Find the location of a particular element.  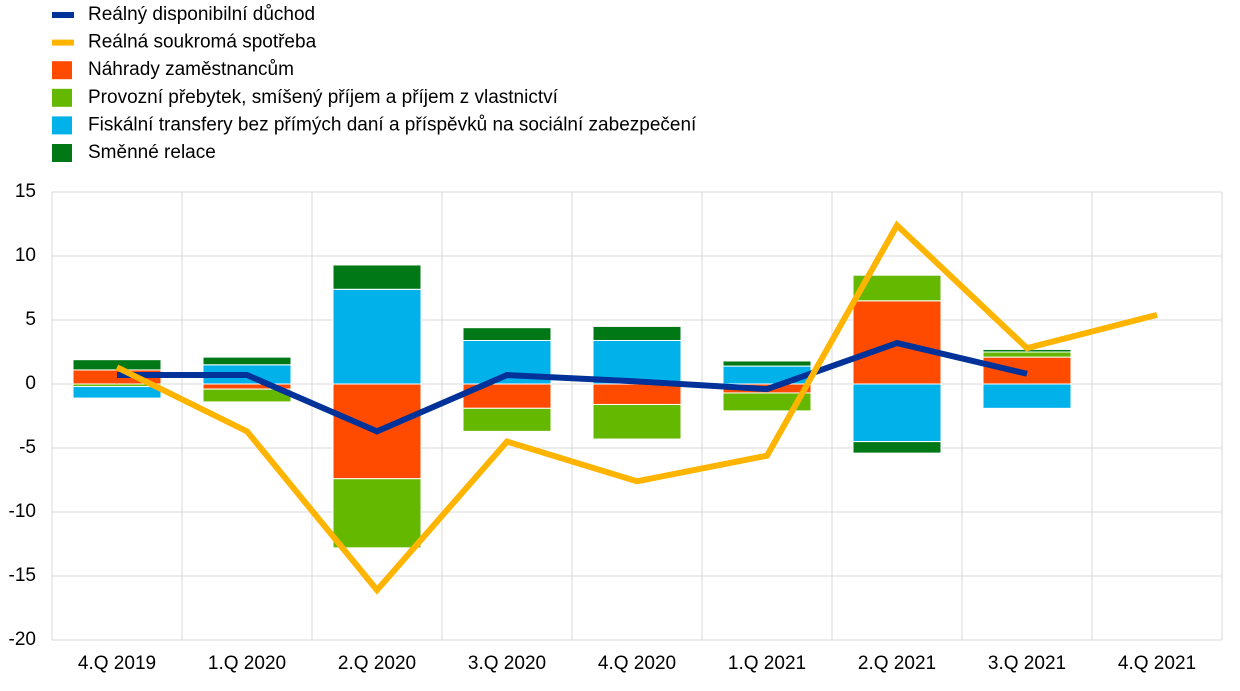

x-tick-label: 1.Q 2020 is located at coordinates (247, 663).